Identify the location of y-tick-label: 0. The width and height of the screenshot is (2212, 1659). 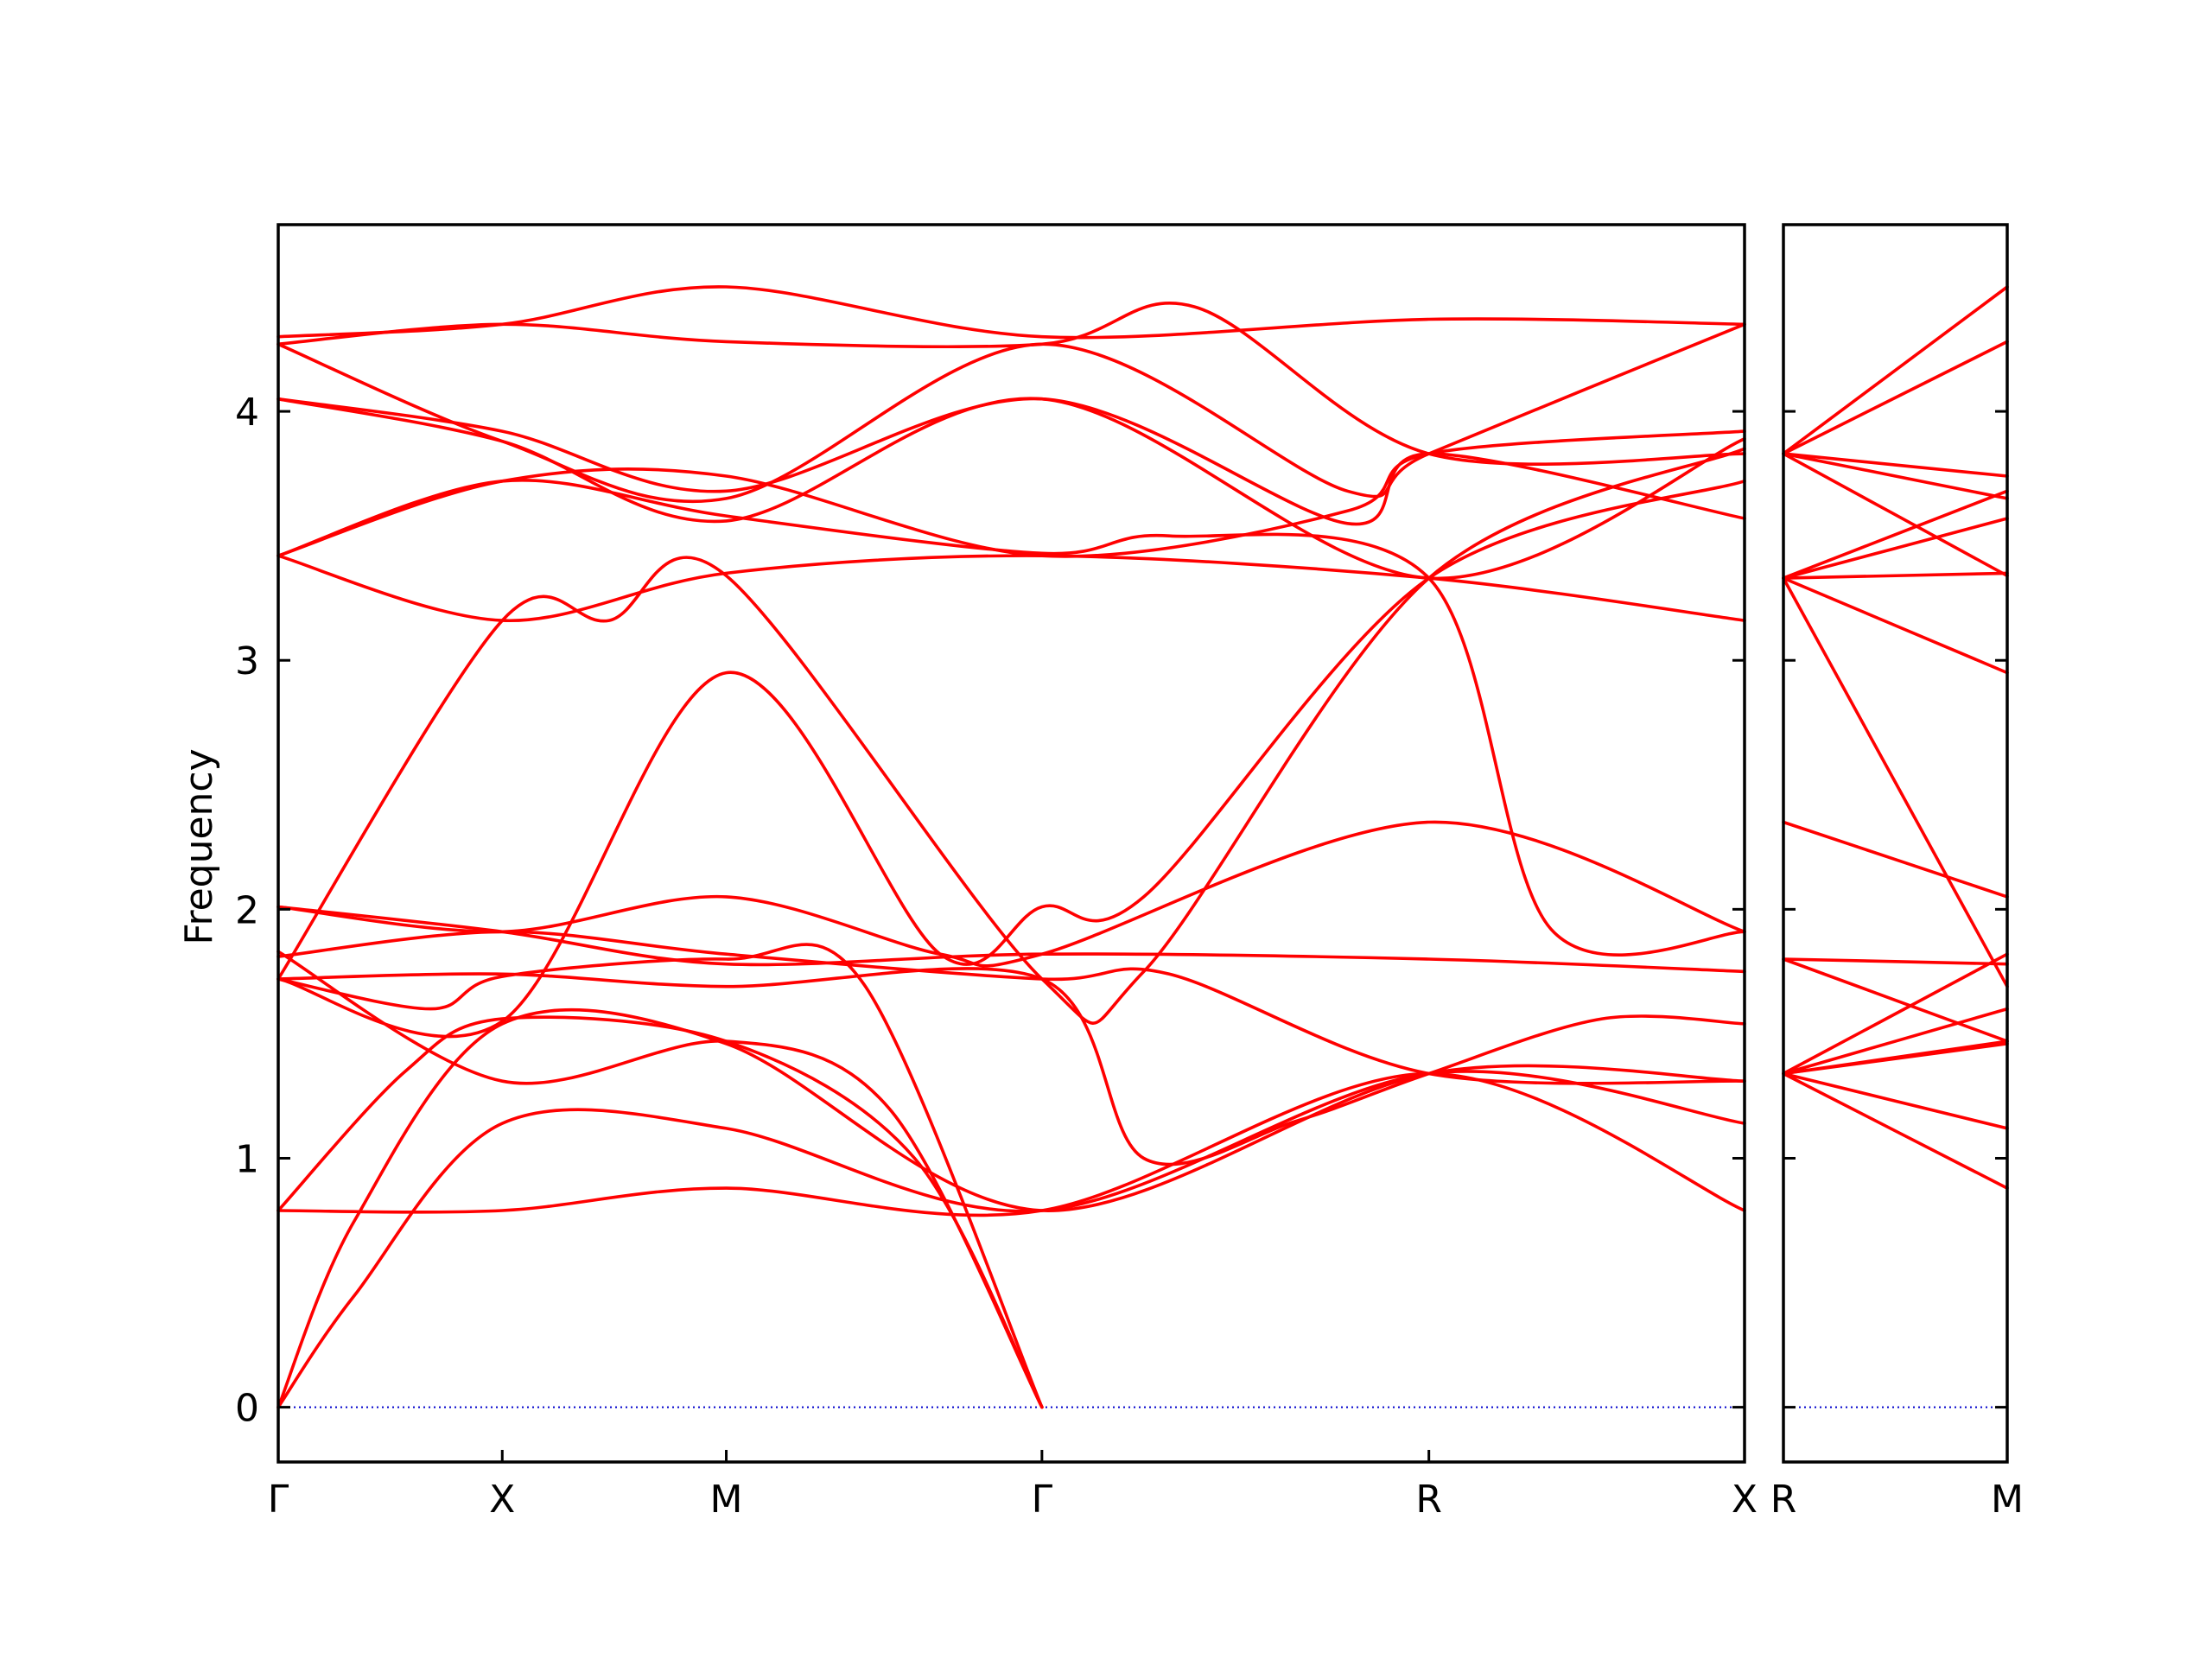
(247, 1409).